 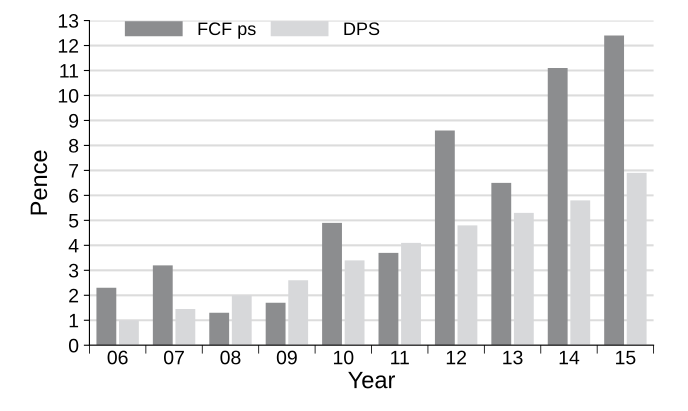 I want to click on y-tick-label: 12, so click(x=68, y=45).